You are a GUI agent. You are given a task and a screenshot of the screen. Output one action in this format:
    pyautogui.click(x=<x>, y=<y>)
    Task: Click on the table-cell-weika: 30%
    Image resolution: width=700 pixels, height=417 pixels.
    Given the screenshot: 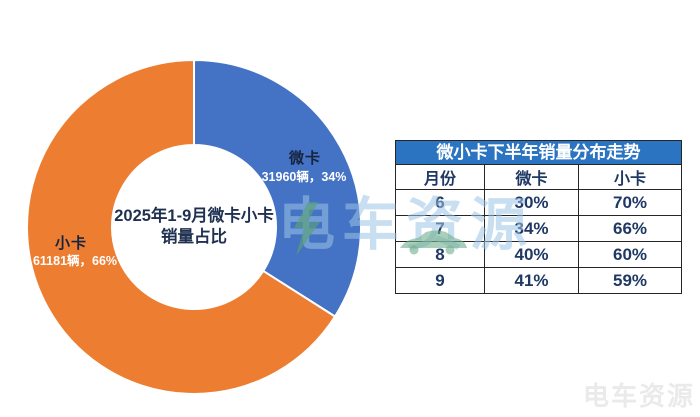 What is the action you would take?
    pyautogui.click(x=531, y=202)
    